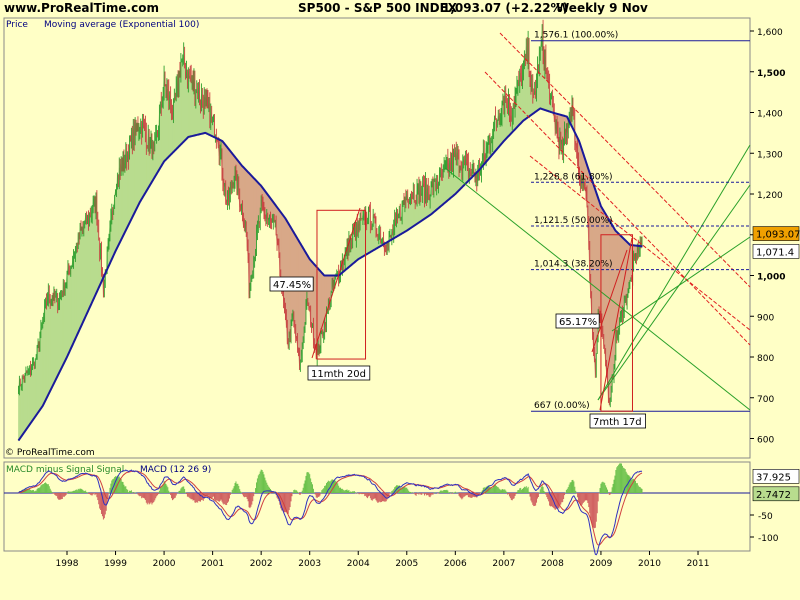  What do you see at coordinates (765, 359) in the screenshot?
I see `y-tick-label: 800` at bounding box center [765, 359].